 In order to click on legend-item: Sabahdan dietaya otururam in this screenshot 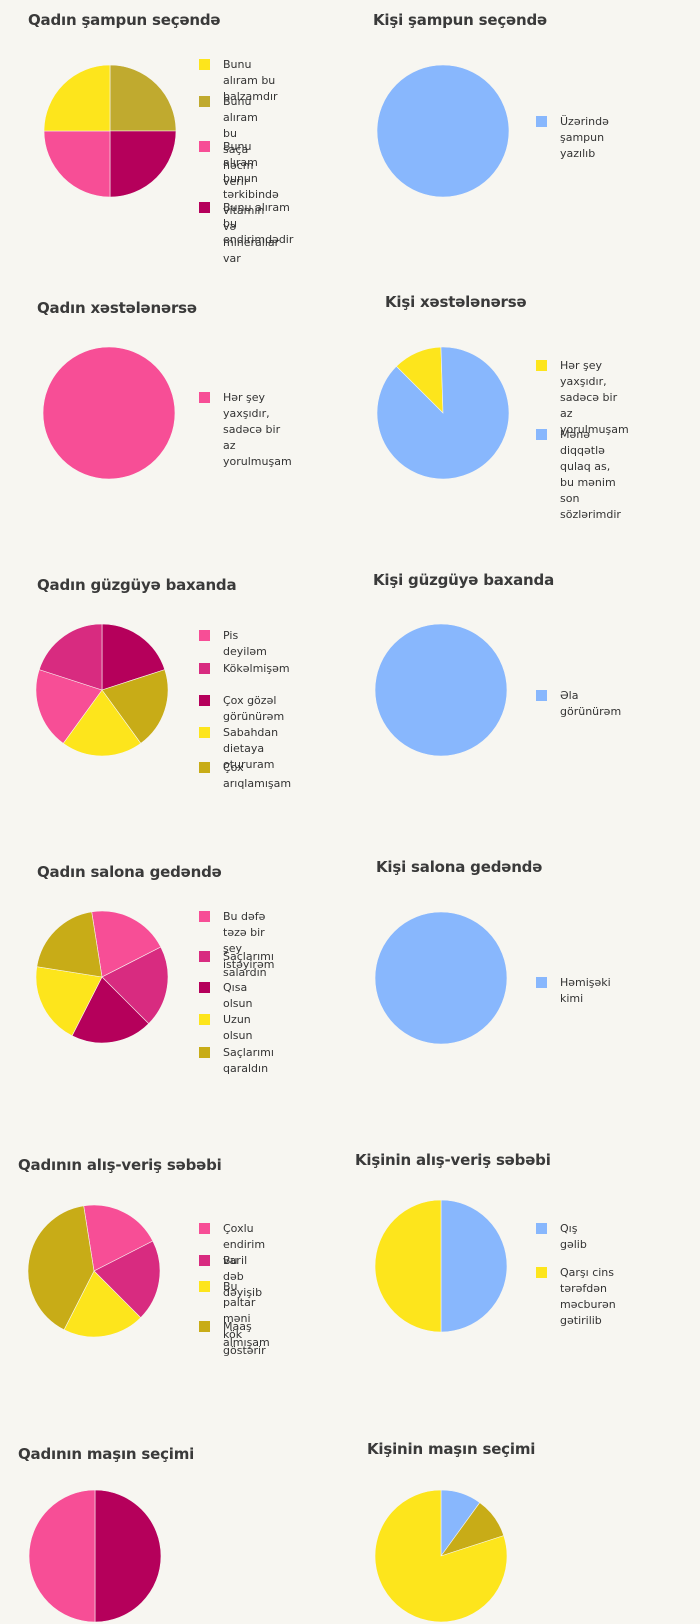, I will do `click(238, 749)`.